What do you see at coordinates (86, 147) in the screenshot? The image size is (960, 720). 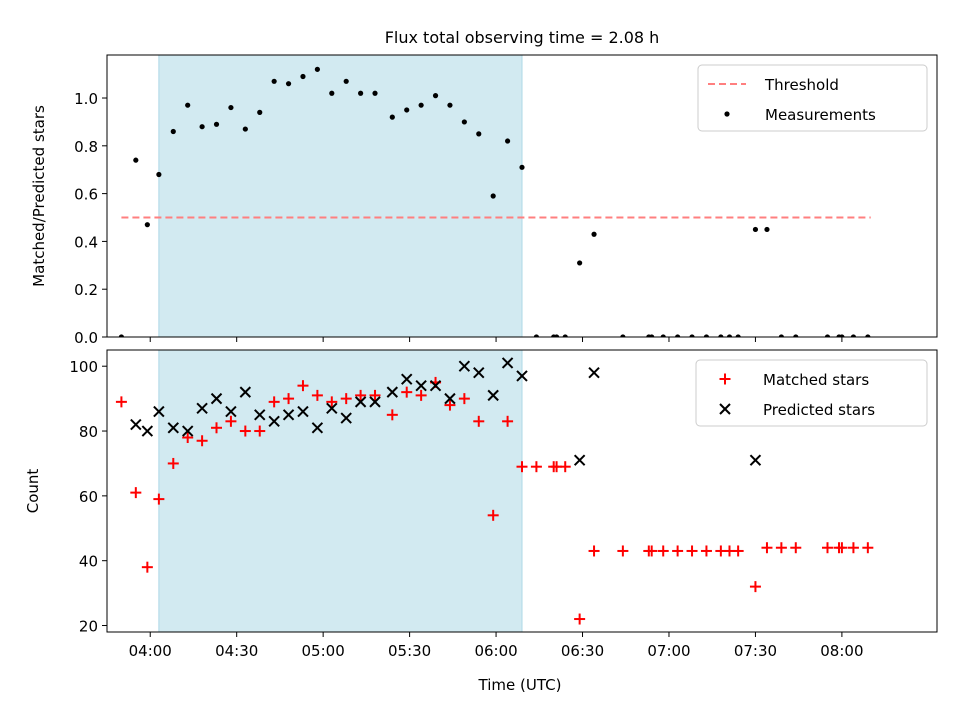 I see `top-y-tick-label: 0.8` at bounding box center [86, 147].